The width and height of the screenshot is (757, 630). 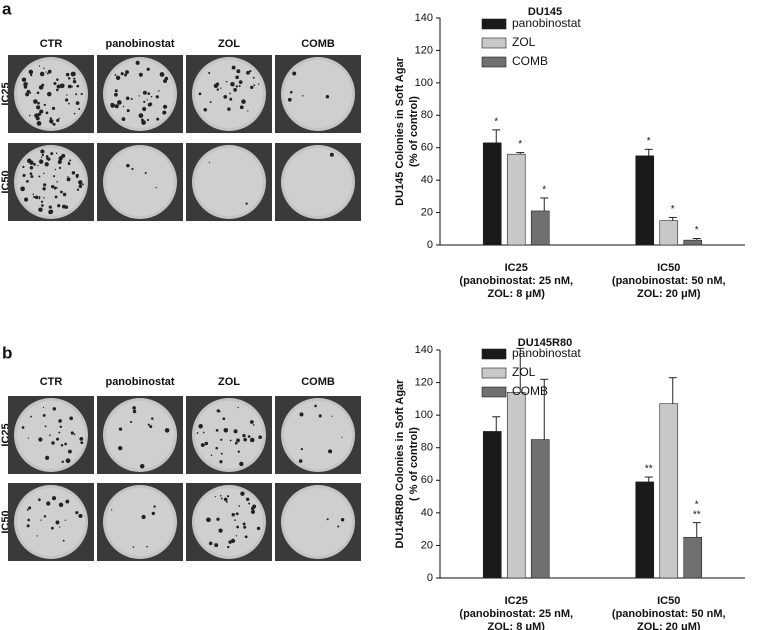 I want to click on chart-title: DU145, so click(x=545, y=12).